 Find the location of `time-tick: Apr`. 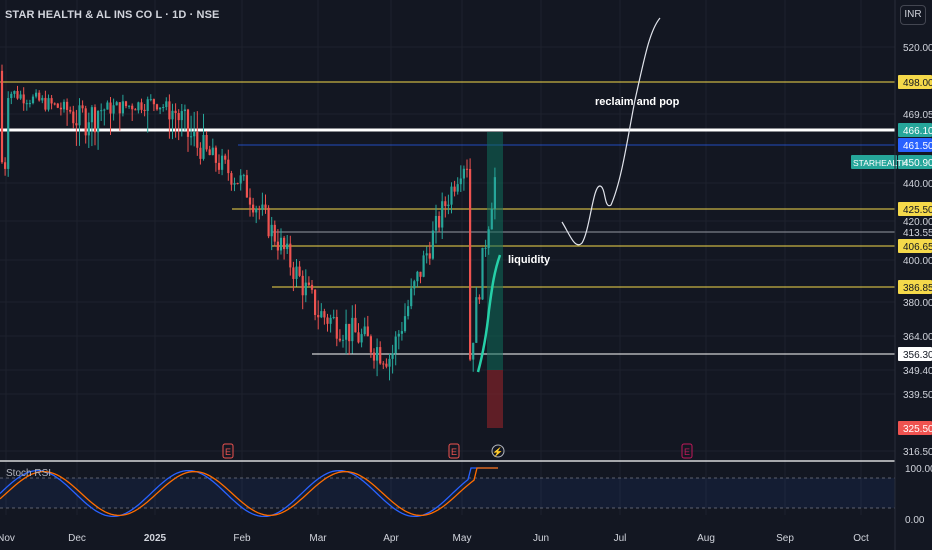

time-tick: Apr is located at coordinates (391, 538).